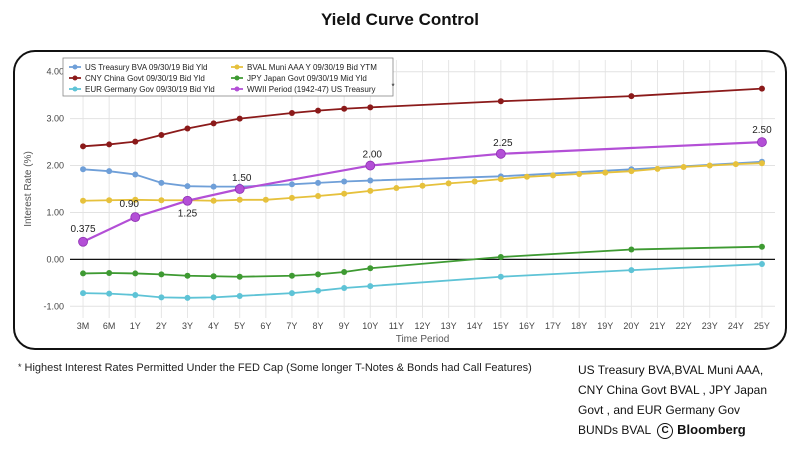 The width and height of the screenshot is (800, 460). What do you see at coordinates (475, 326) in the screenshot?
I see `x-tick-label: 14Y` at bounding box center [475, 326].